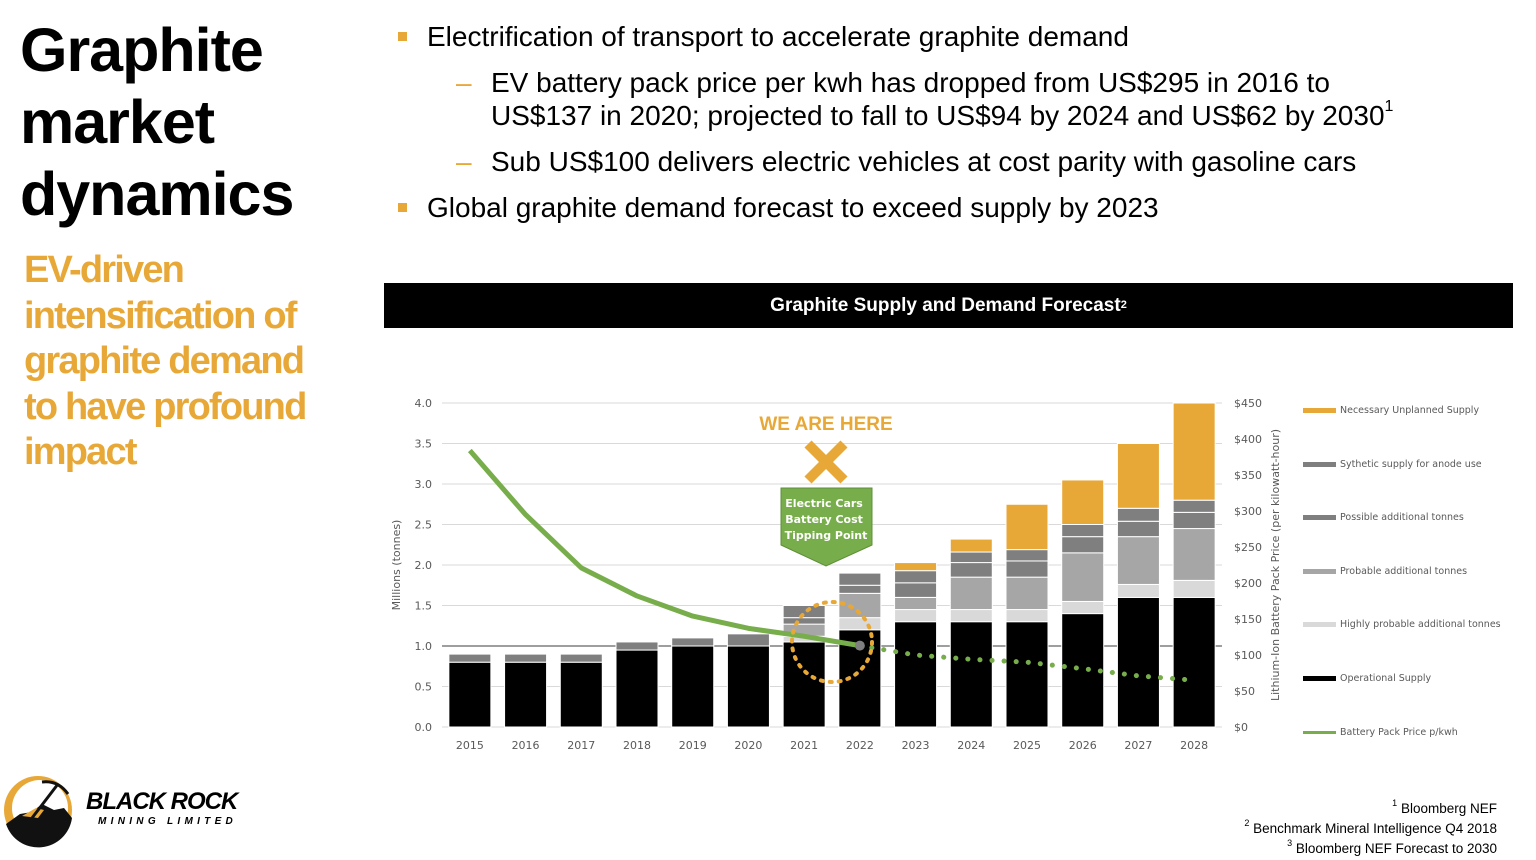 The height and width of the screenshot is (860, 1536). Describe the element at coordinates (859, 645) in the screenshot. I see `current-price-marker` at that location.